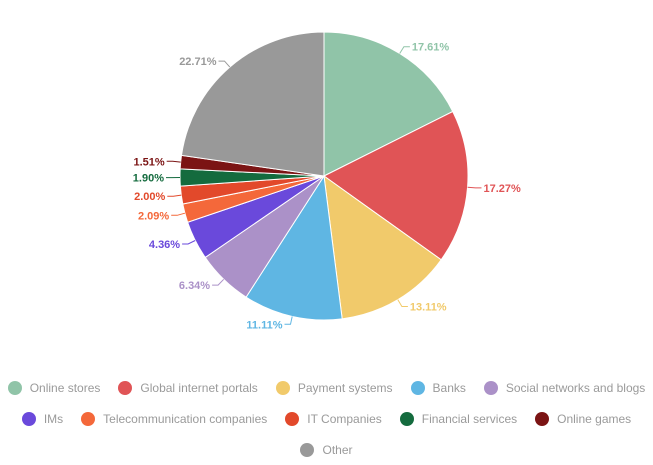  I want to click on legend-label: Global internet portals, so click(198, 388).